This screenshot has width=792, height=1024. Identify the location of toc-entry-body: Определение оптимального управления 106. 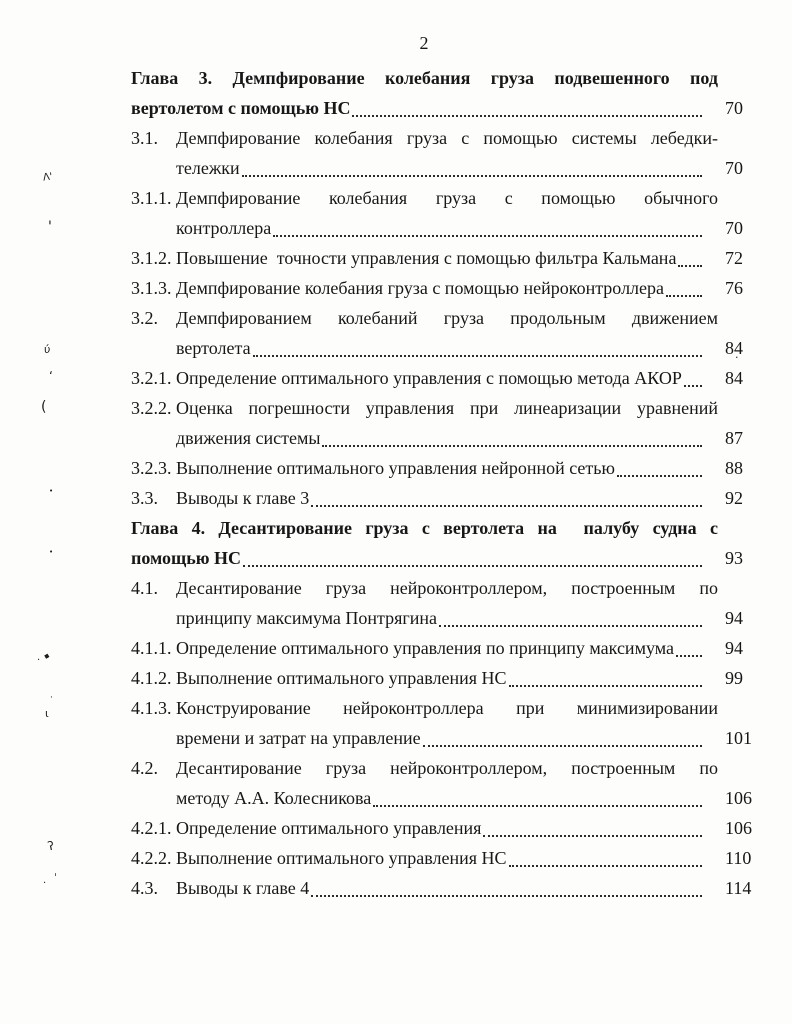
(464, 828).